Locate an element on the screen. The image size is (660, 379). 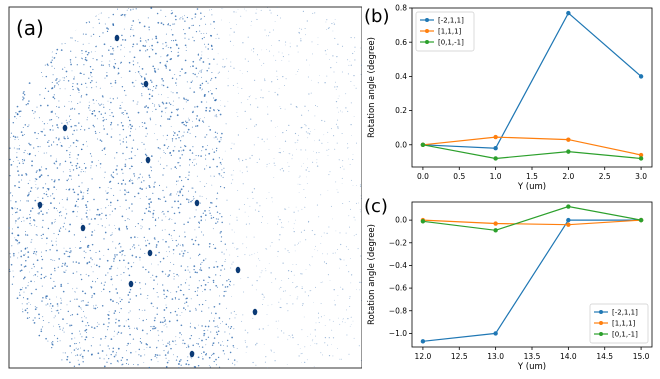
dense-cluster is located at coordinates (255, 312).